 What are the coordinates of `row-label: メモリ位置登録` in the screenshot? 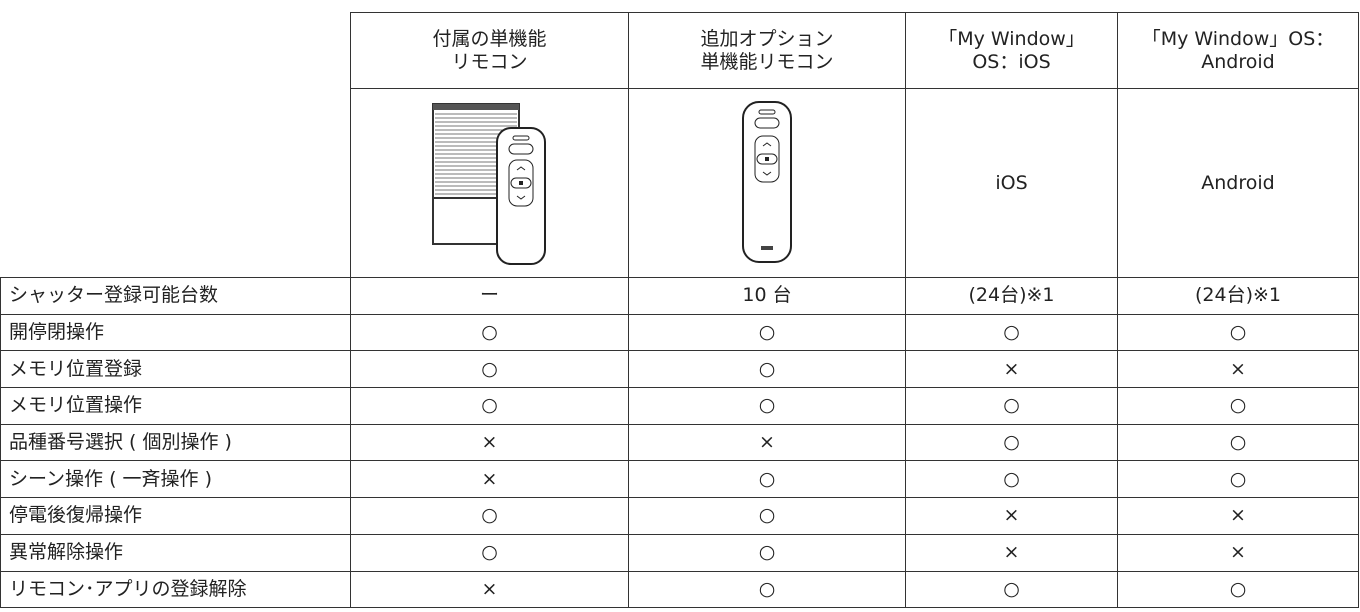 It's located at (175, 369).